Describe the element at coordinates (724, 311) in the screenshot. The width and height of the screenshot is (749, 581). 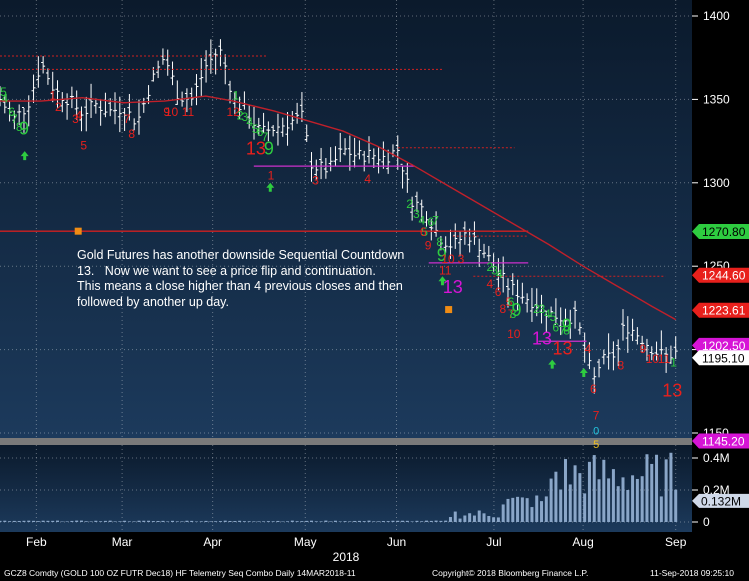
I see `price-tag-label: 1223.61` at that location.